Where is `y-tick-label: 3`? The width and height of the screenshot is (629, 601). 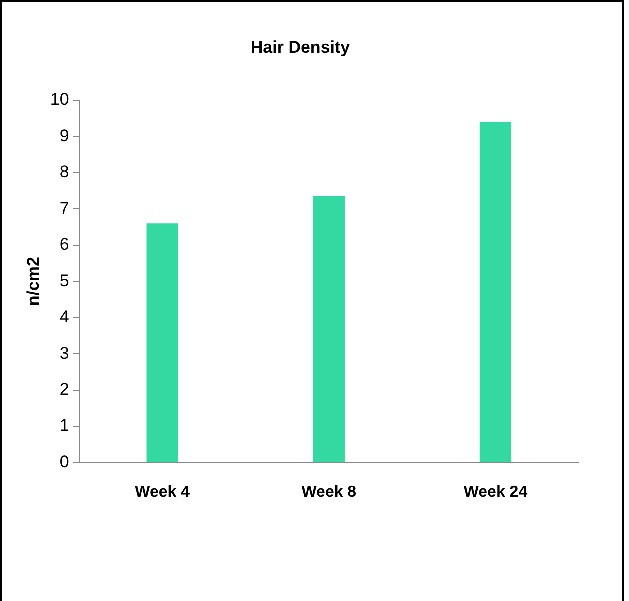
y-tick-label: 3 is located at coordinates (65, 353).